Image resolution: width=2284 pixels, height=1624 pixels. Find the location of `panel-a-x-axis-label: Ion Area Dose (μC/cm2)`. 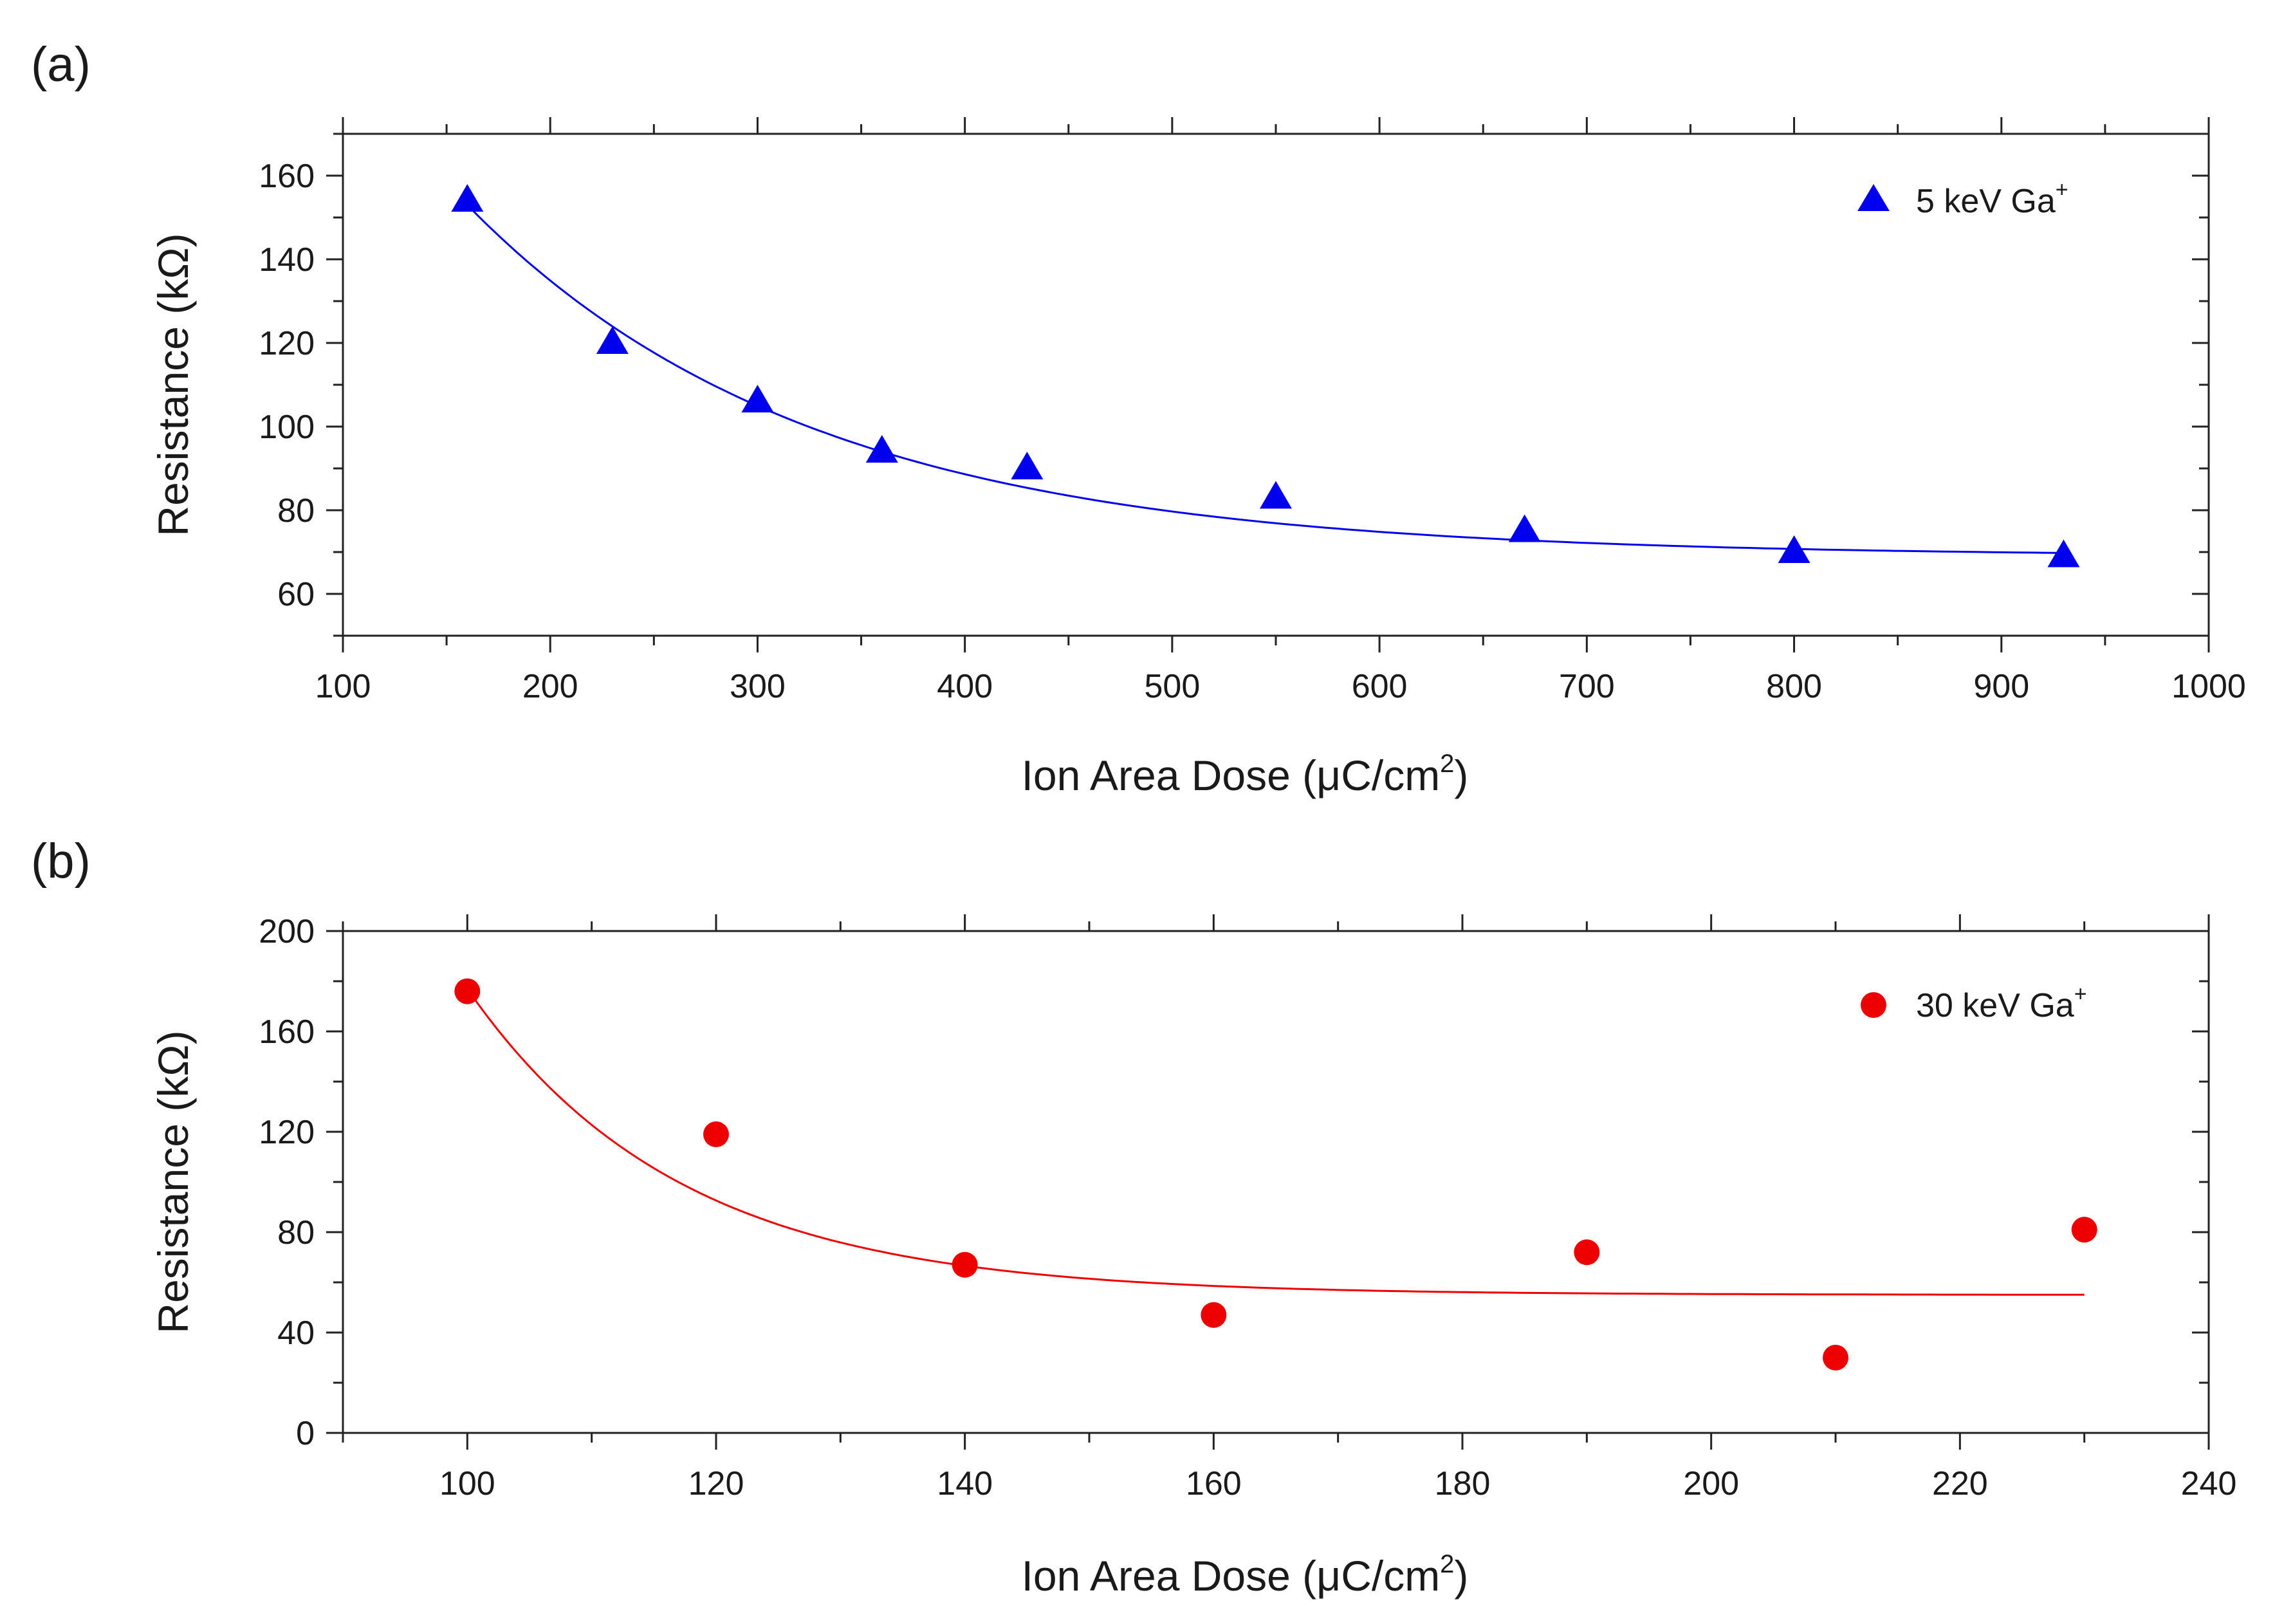

panel-a-x-axis-label: Ion Area Dose (μC/cm2) is located at coordinates (1245, 775).